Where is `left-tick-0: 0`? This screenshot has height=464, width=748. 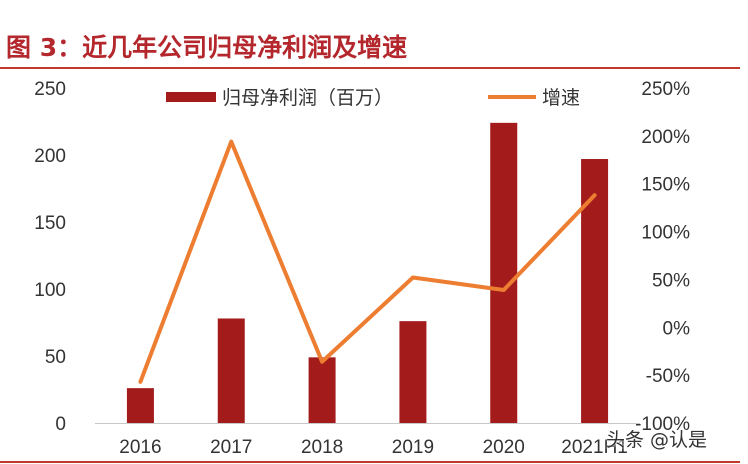
left-tick-0: 0 is located at coordinates (60, 424).